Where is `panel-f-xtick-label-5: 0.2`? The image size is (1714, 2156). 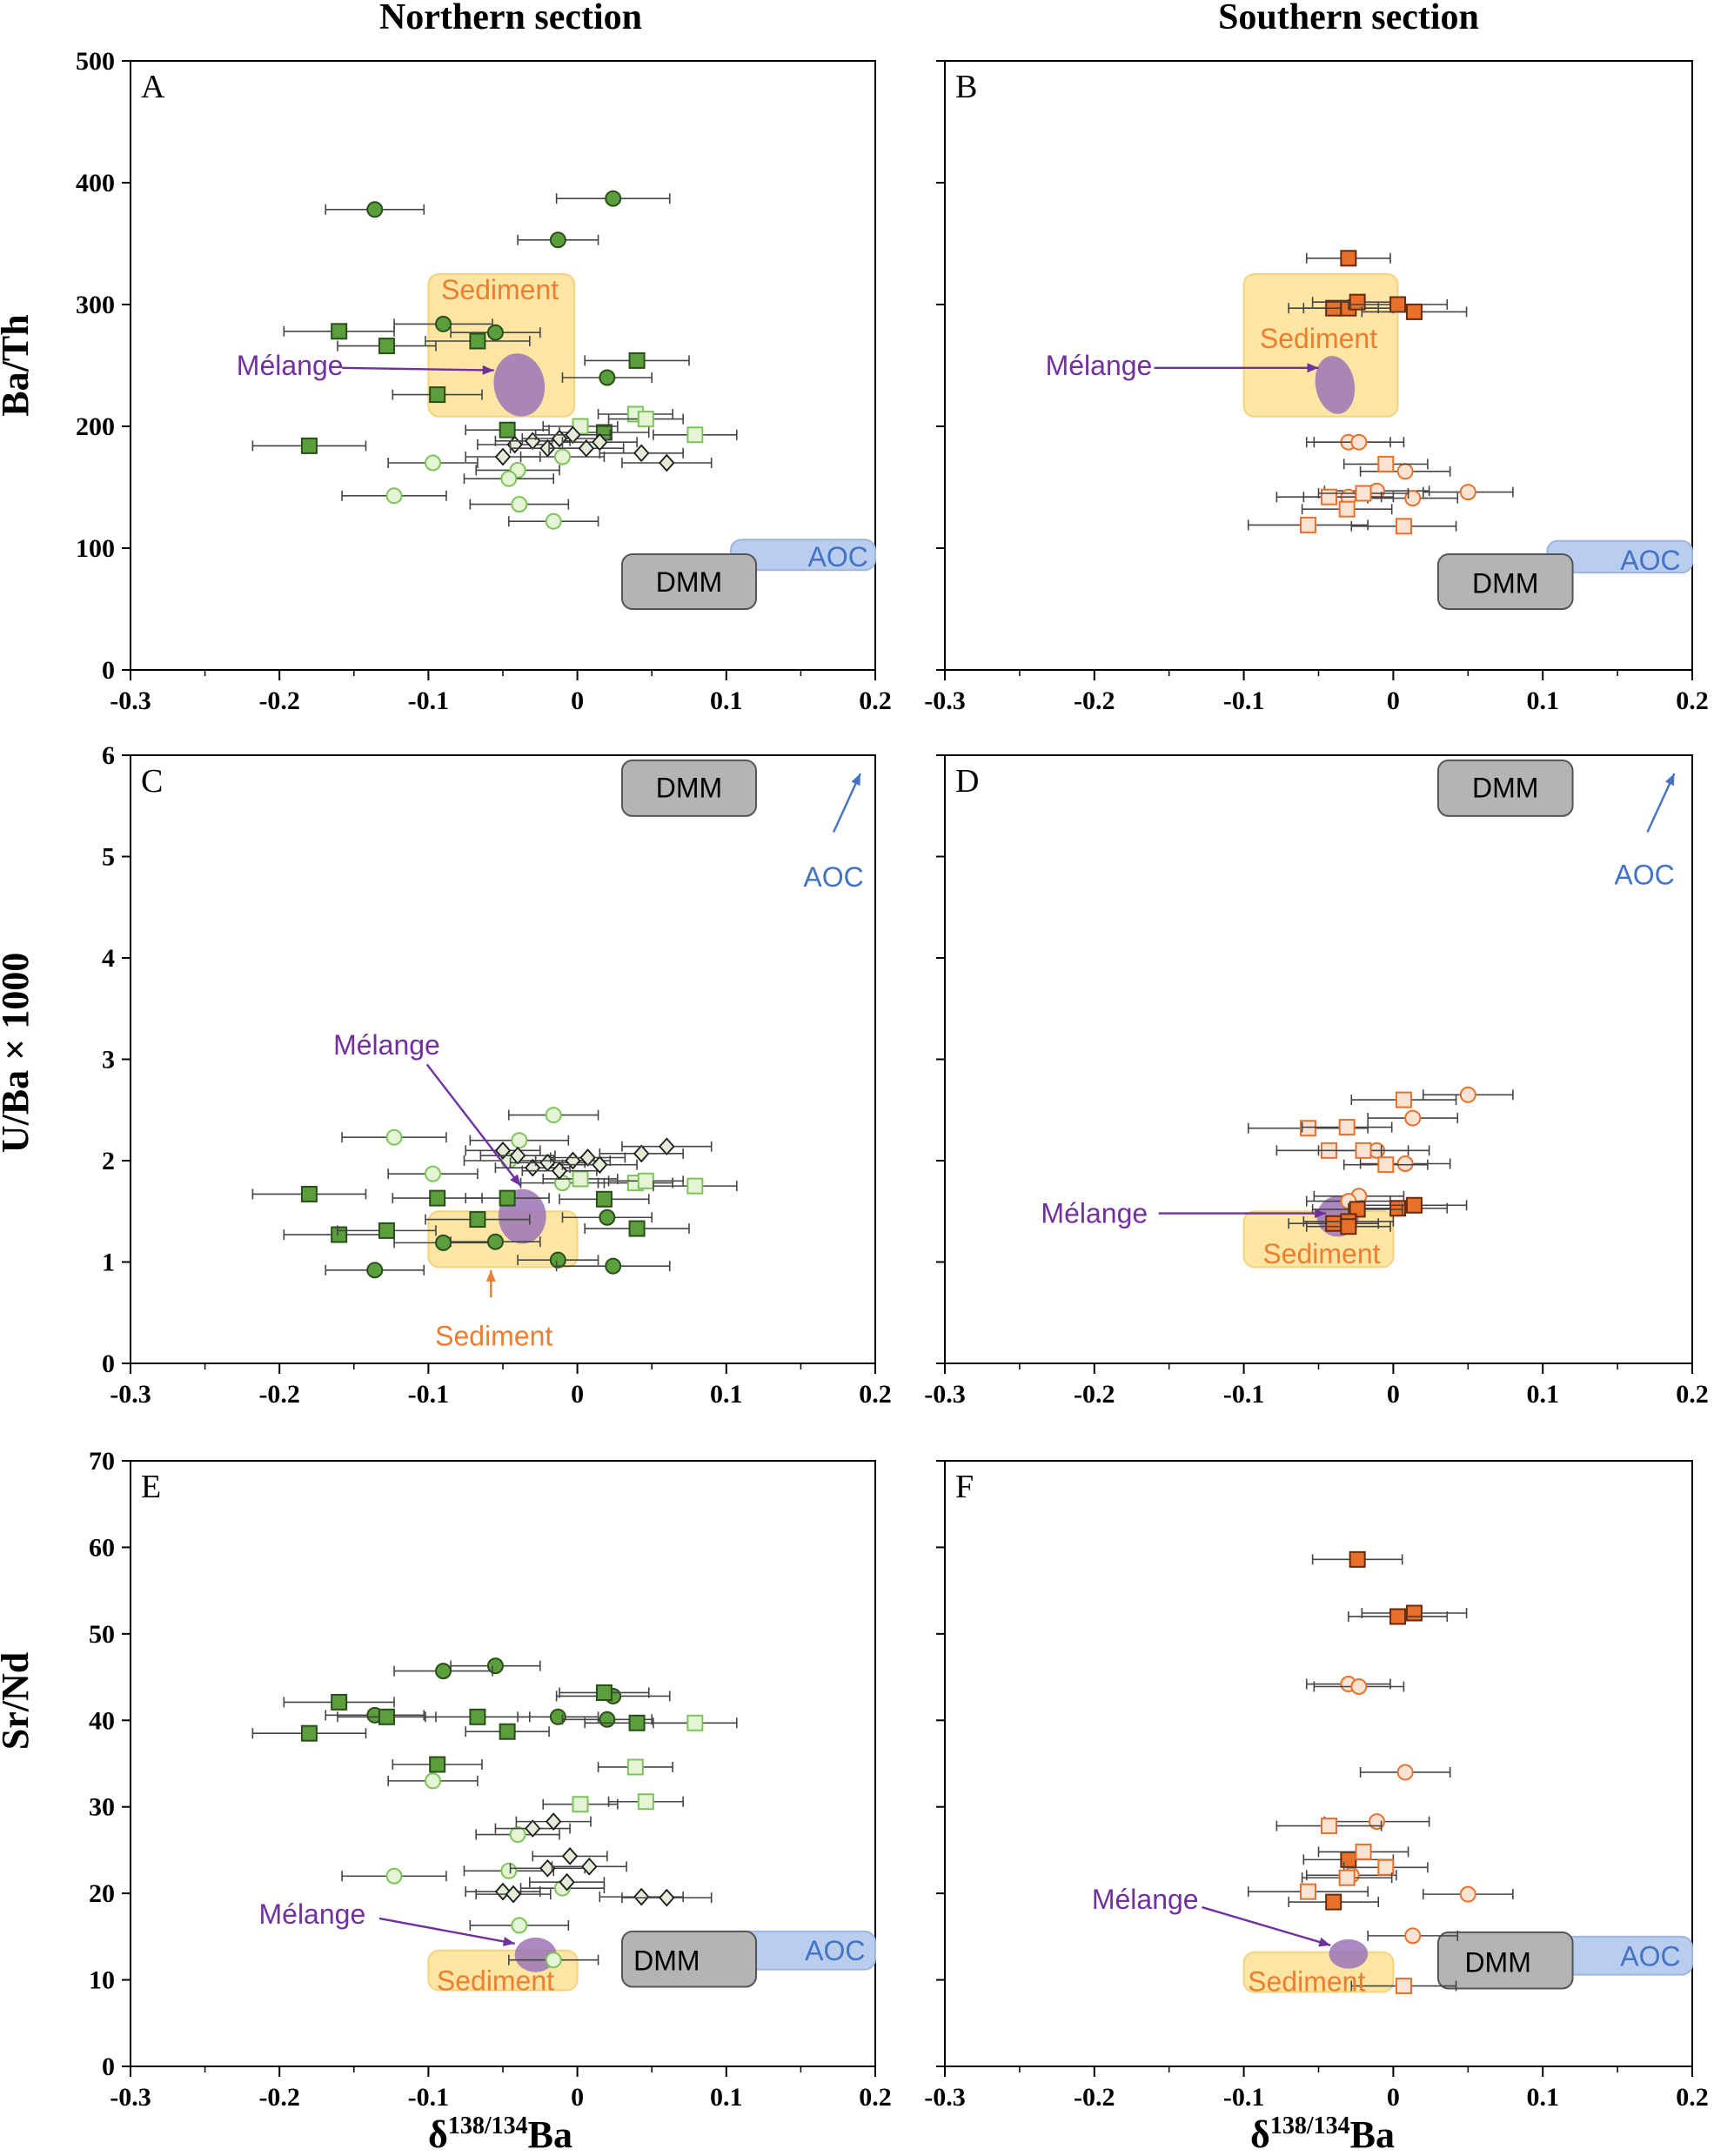 panel-f-xtick-label-5: 0.2 is located at coordinates (1692, 2097).